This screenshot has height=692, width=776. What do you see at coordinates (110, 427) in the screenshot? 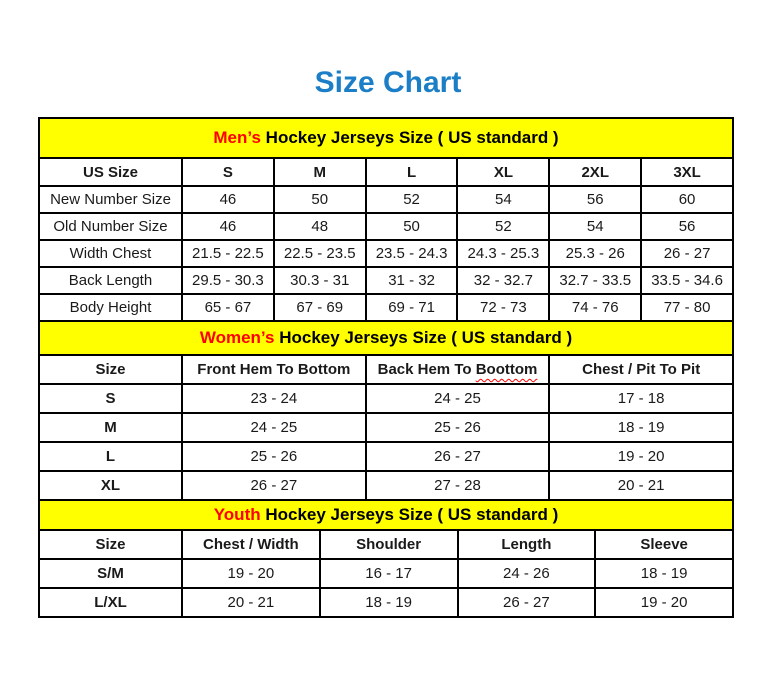
I see `womens-row-label: M` at bounding box center [110, 427].